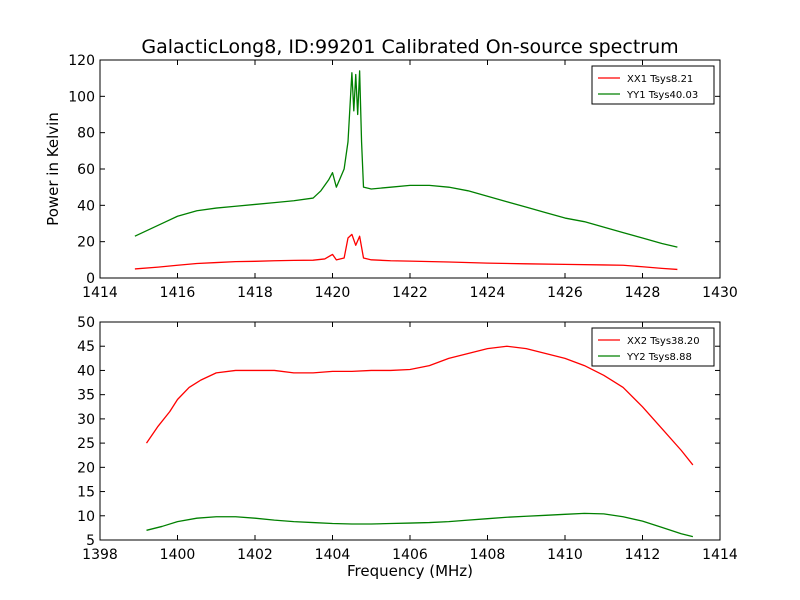 This screenshot has height=600, width=800. I want to click on x-tick-label: 1404, so click(333, 555).